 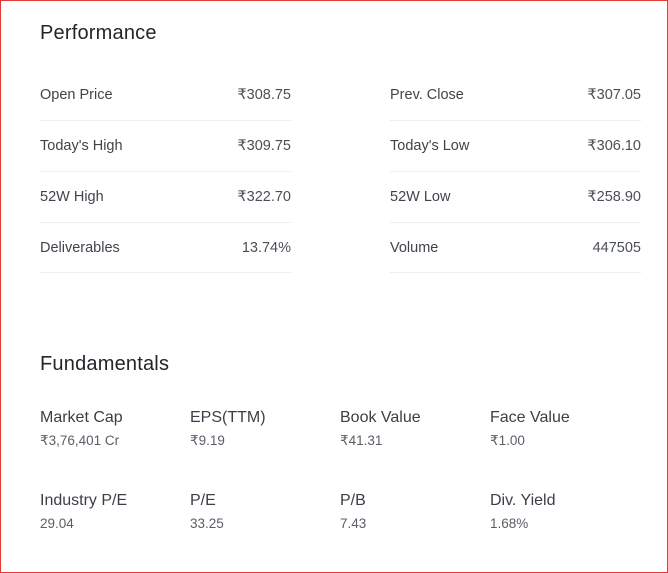 What do you see at coordinates (523, 500) in the screenshot?
I see `div-yield-label: Div. Yield` at bounding box center [523, 500].